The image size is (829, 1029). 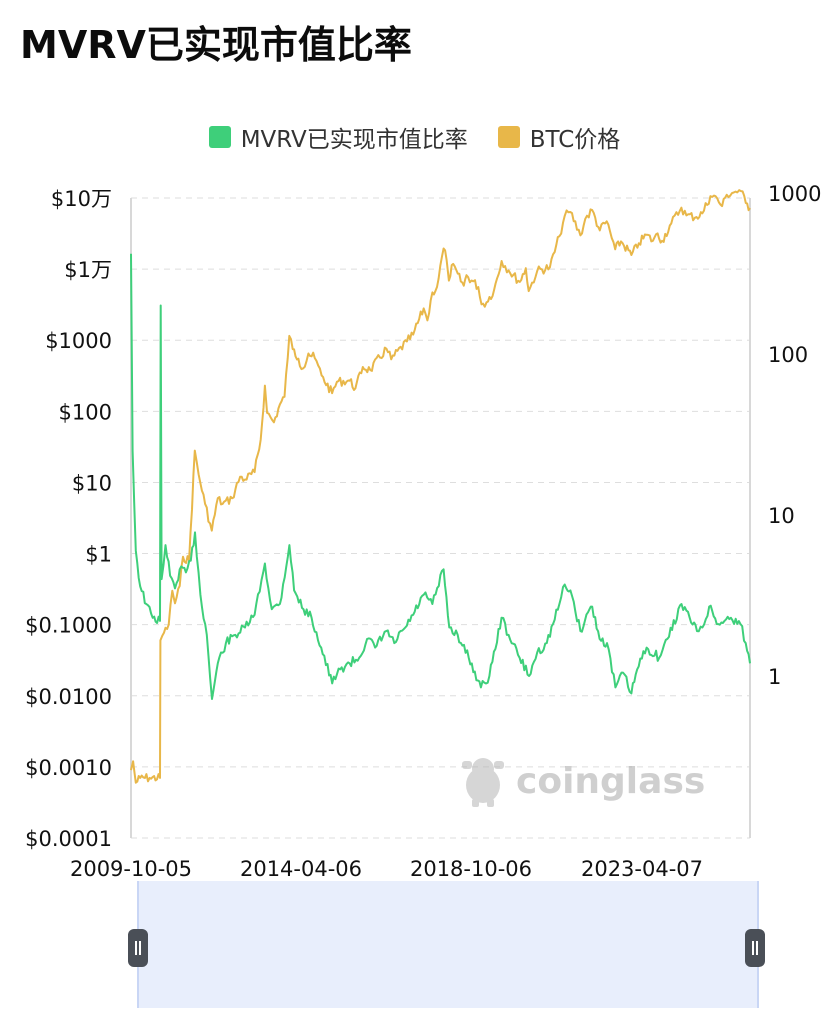 What do you see at coordinates (611, 781) in the screenshot?
I see `watermark-text: coinglass` at bounding box center [611, 781].